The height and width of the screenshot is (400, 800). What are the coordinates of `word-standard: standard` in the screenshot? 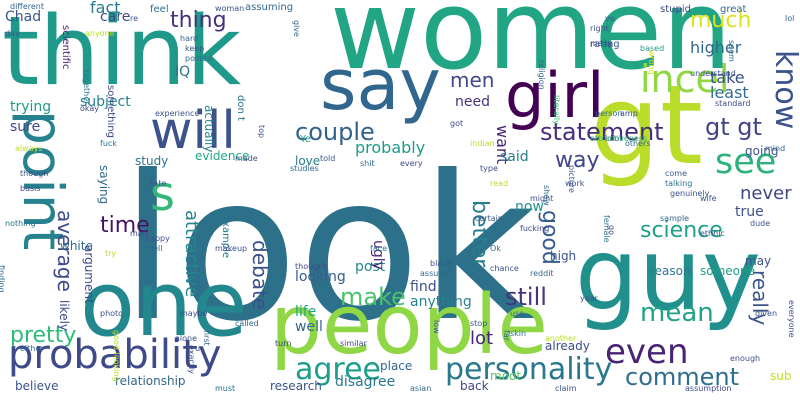 It's located at (733, 103).